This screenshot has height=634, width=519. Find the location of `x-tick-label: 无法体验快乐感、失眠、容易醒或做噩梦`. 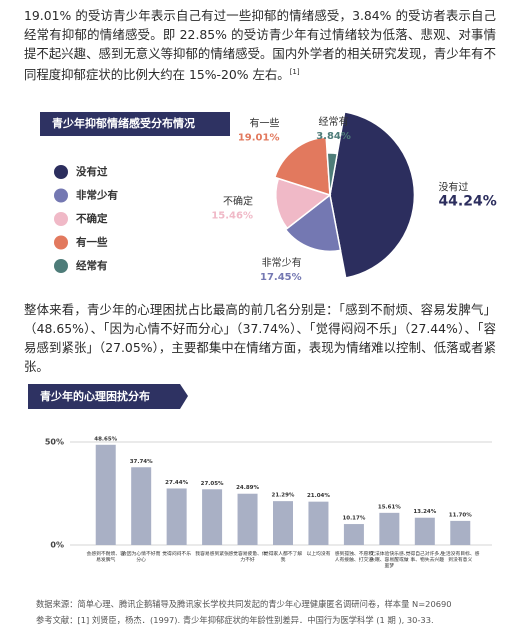

x-tick-label: 无法体验快乐感、失眠、容易醒或做噩梦 is located at coordinates (389, 559).